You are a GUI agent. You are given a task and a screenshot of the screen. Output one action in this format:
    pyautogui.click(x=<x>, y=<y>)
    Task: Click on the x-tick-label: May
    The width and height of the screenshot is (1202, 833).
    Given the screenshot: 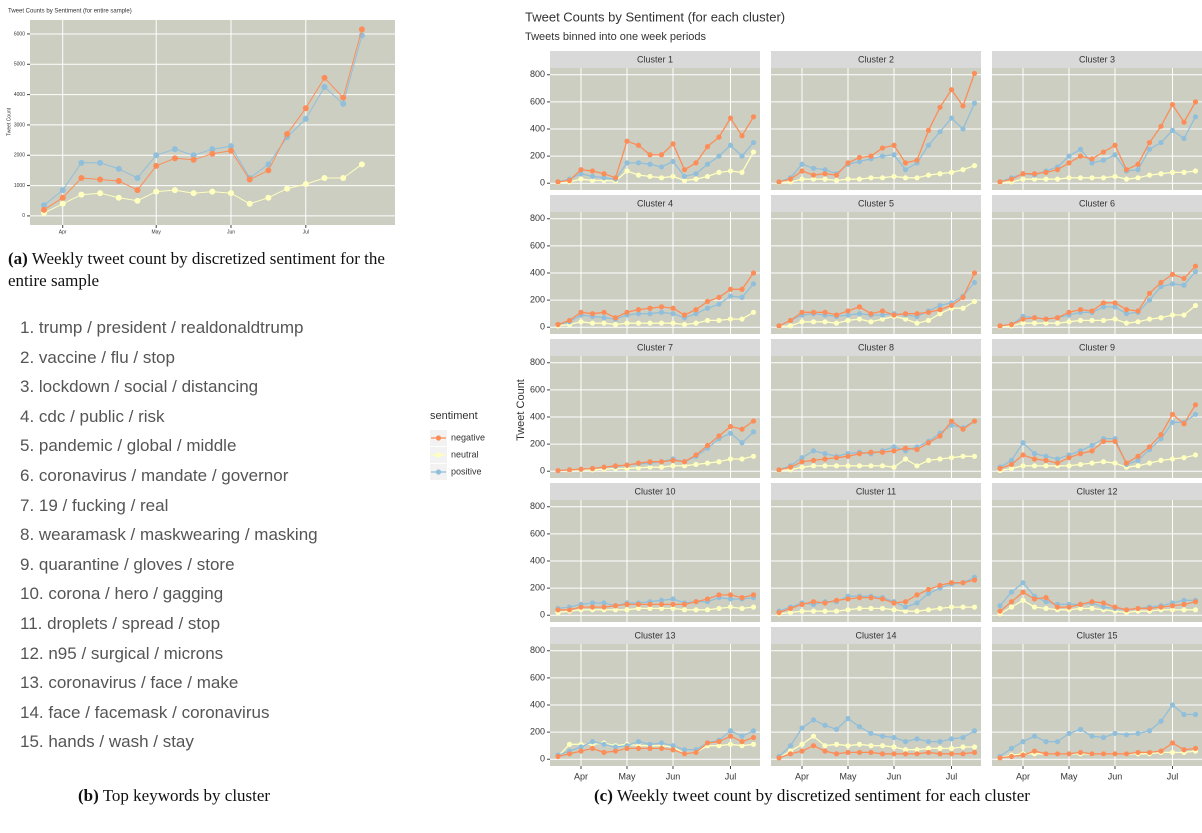 What is the action you would take?
    pyautogui.click(x=1069, y=776)
    